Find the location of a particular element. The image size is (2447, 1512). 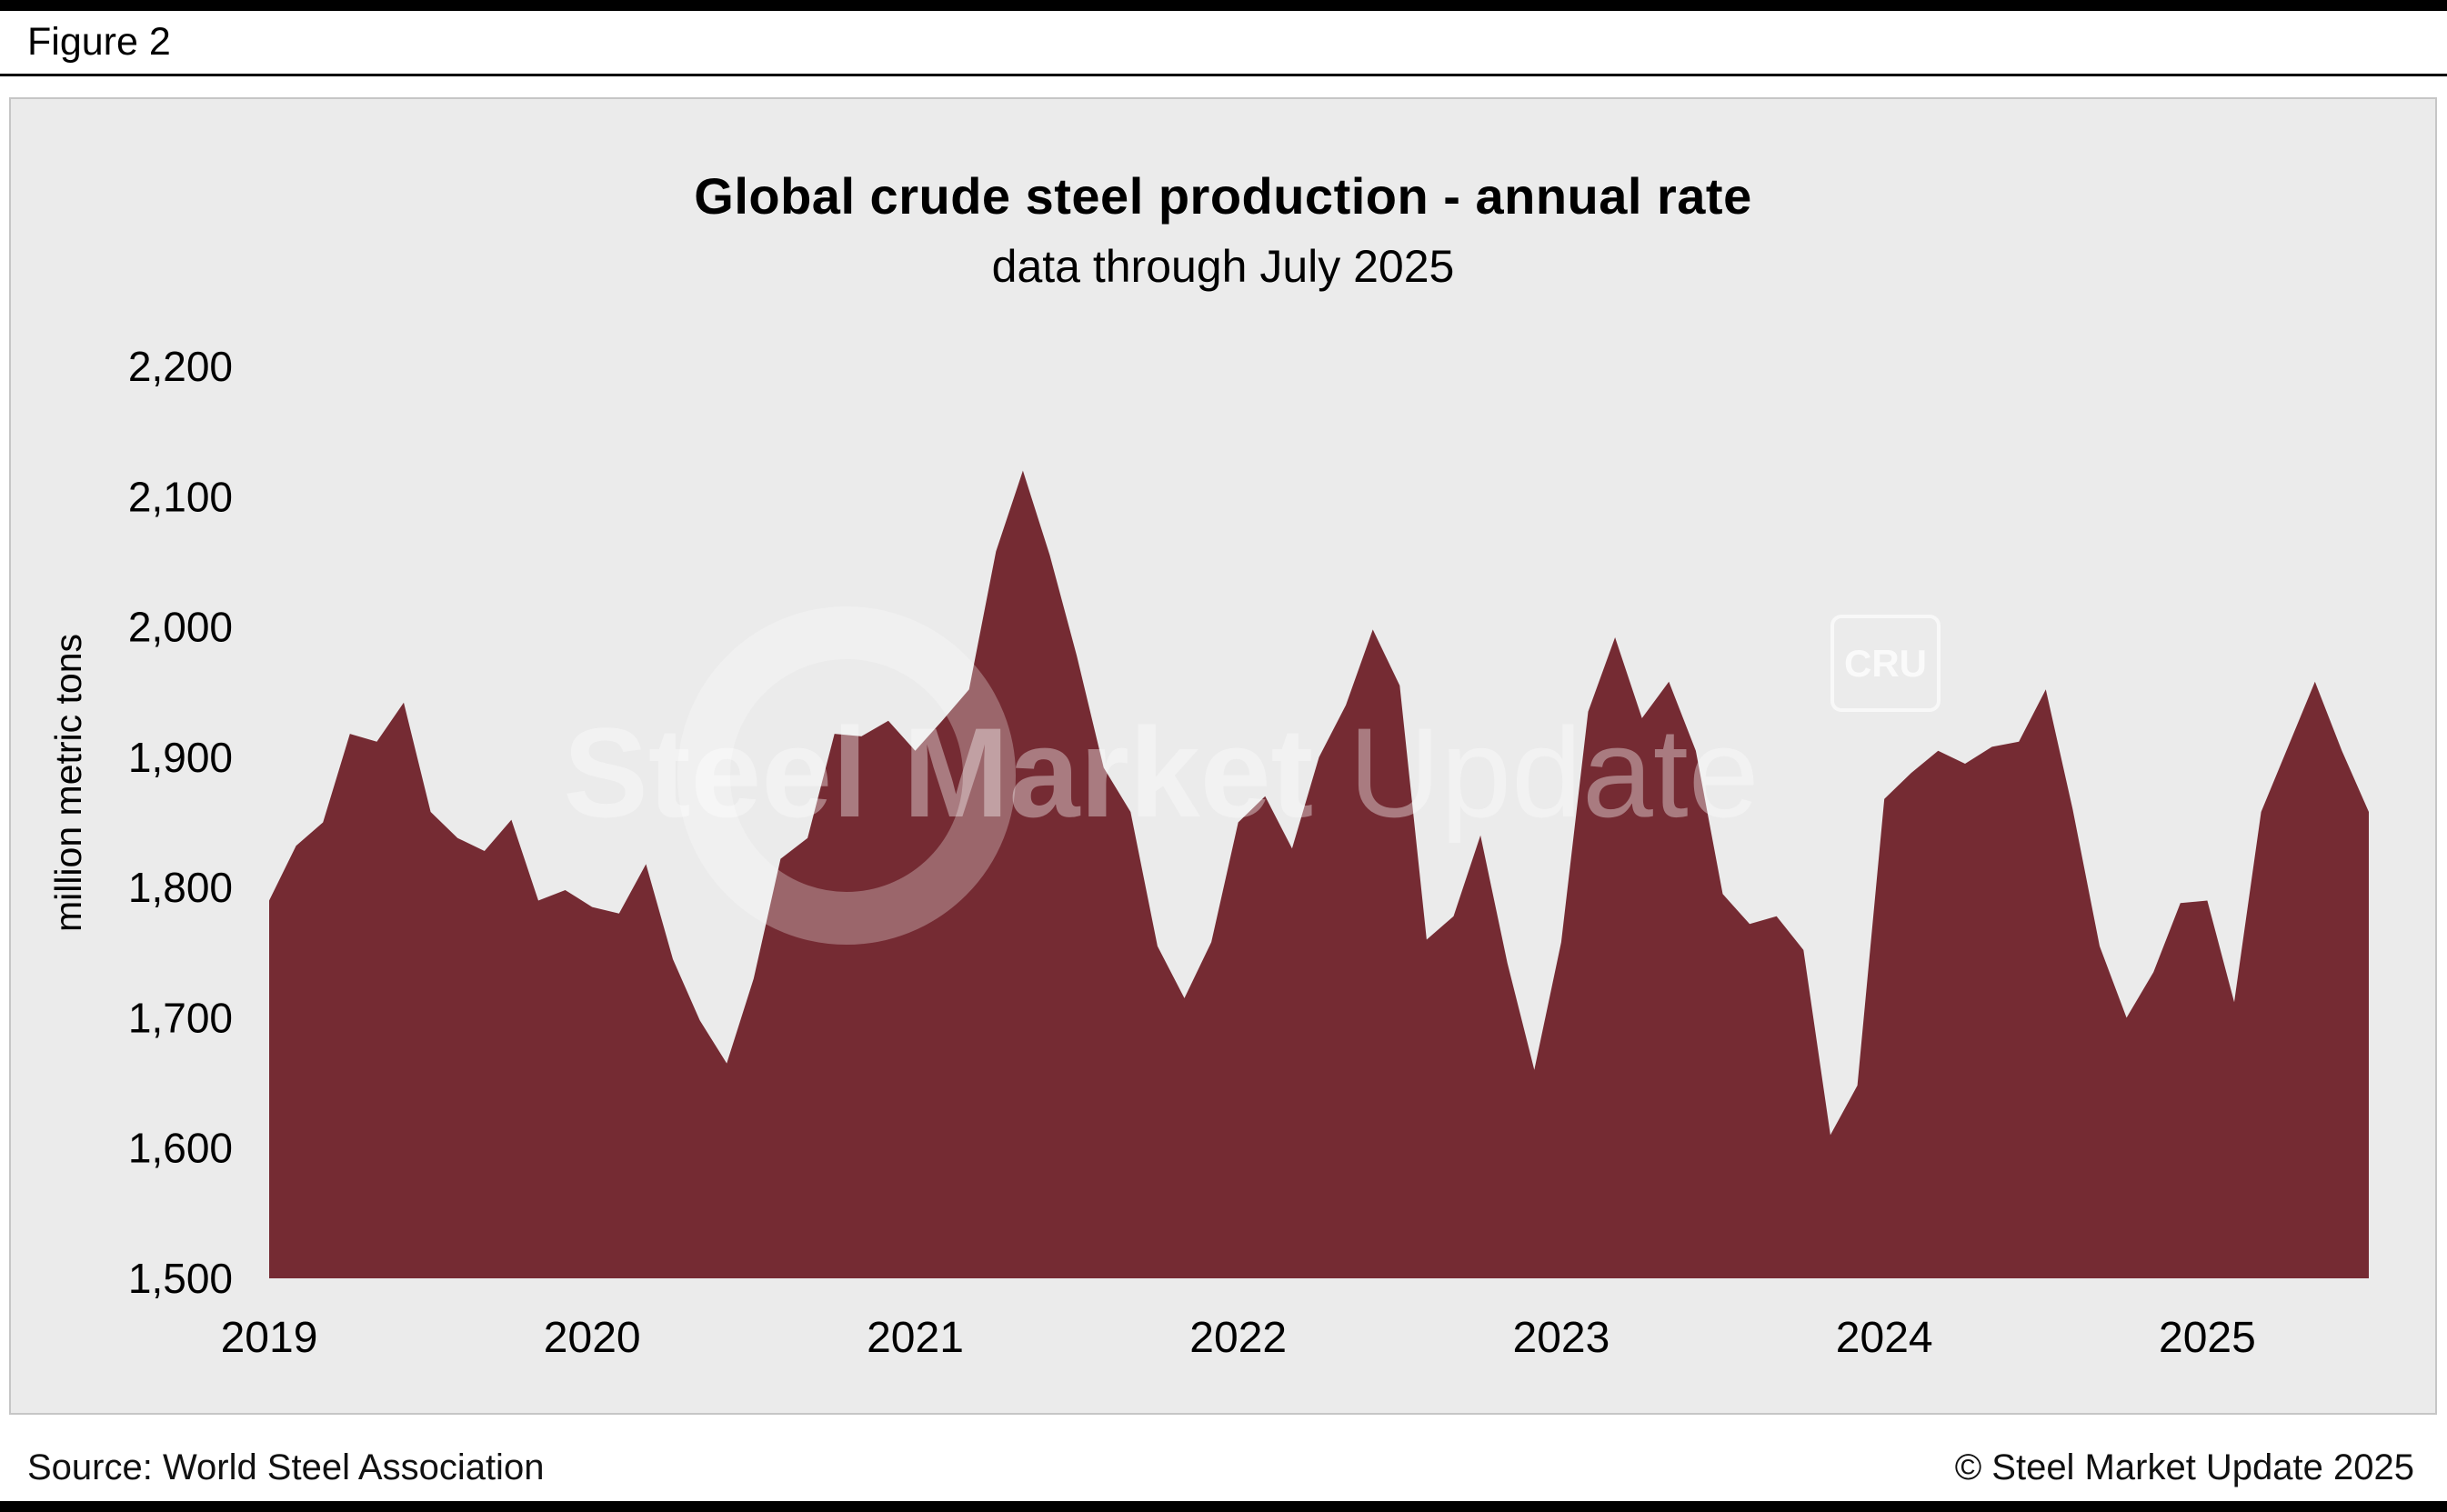

figure-label: Figure 2 is located at coordinates (99, 42).